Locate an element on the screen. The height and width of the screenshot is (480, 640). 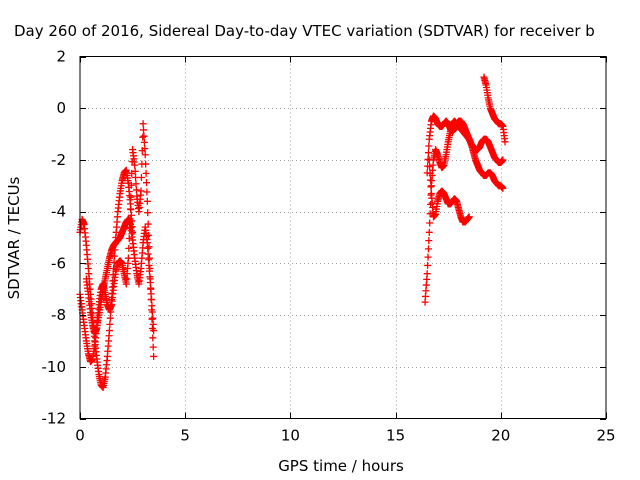
x-tick-label: 20 is located at coordinates (500, 436).